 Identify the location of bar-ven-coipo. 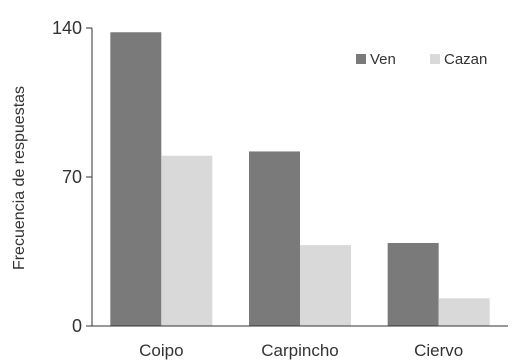
(136, 179).